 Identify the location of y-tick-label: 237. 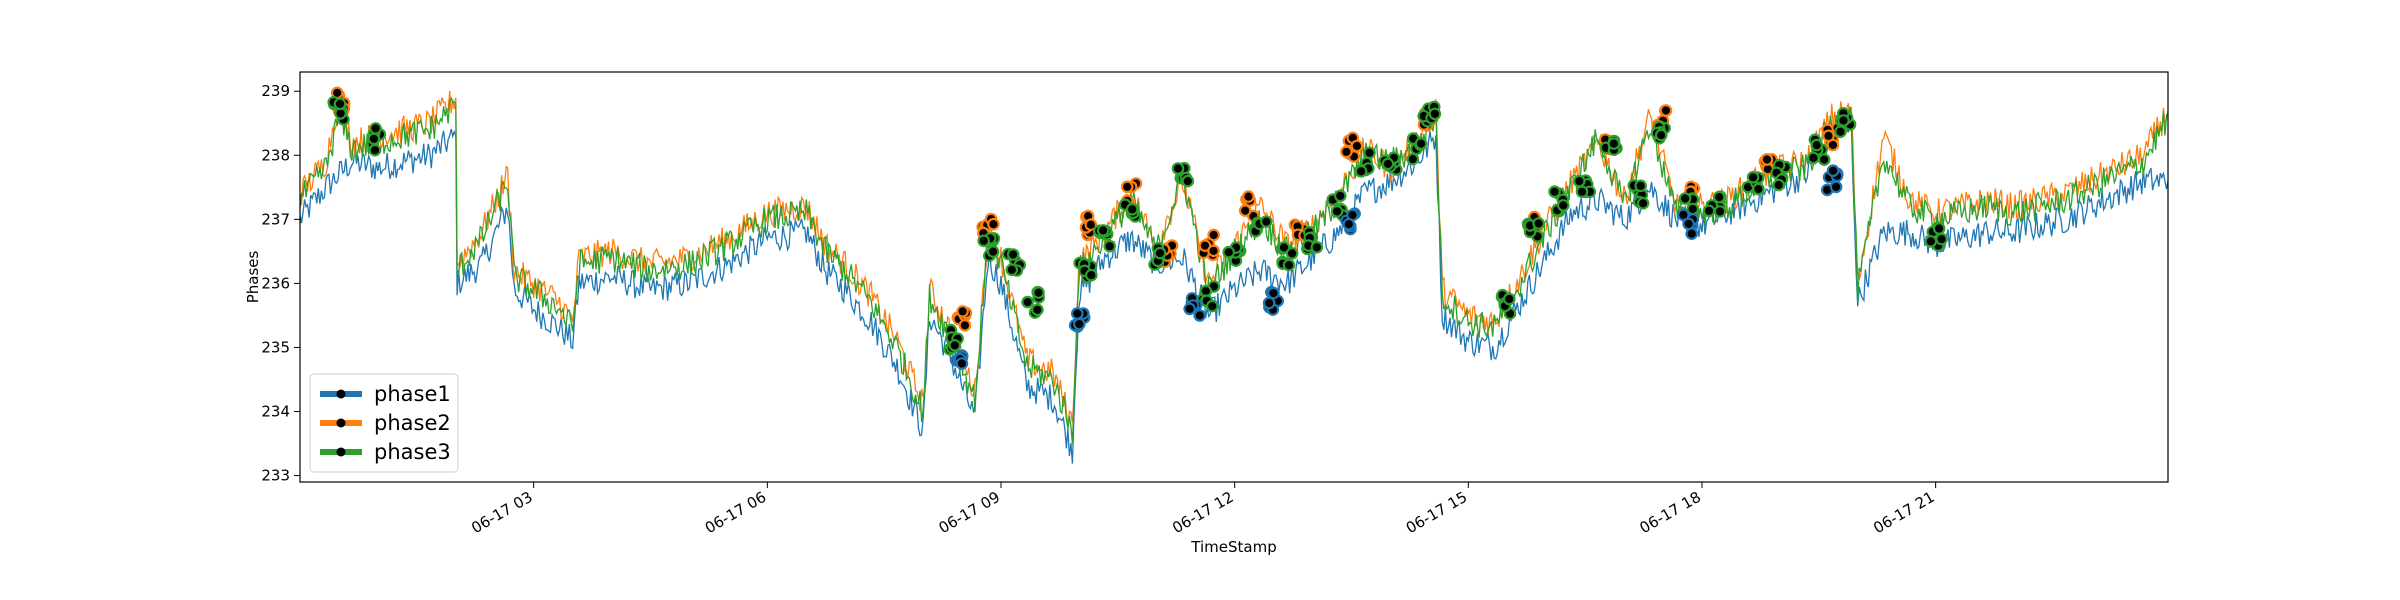
(275, 219).